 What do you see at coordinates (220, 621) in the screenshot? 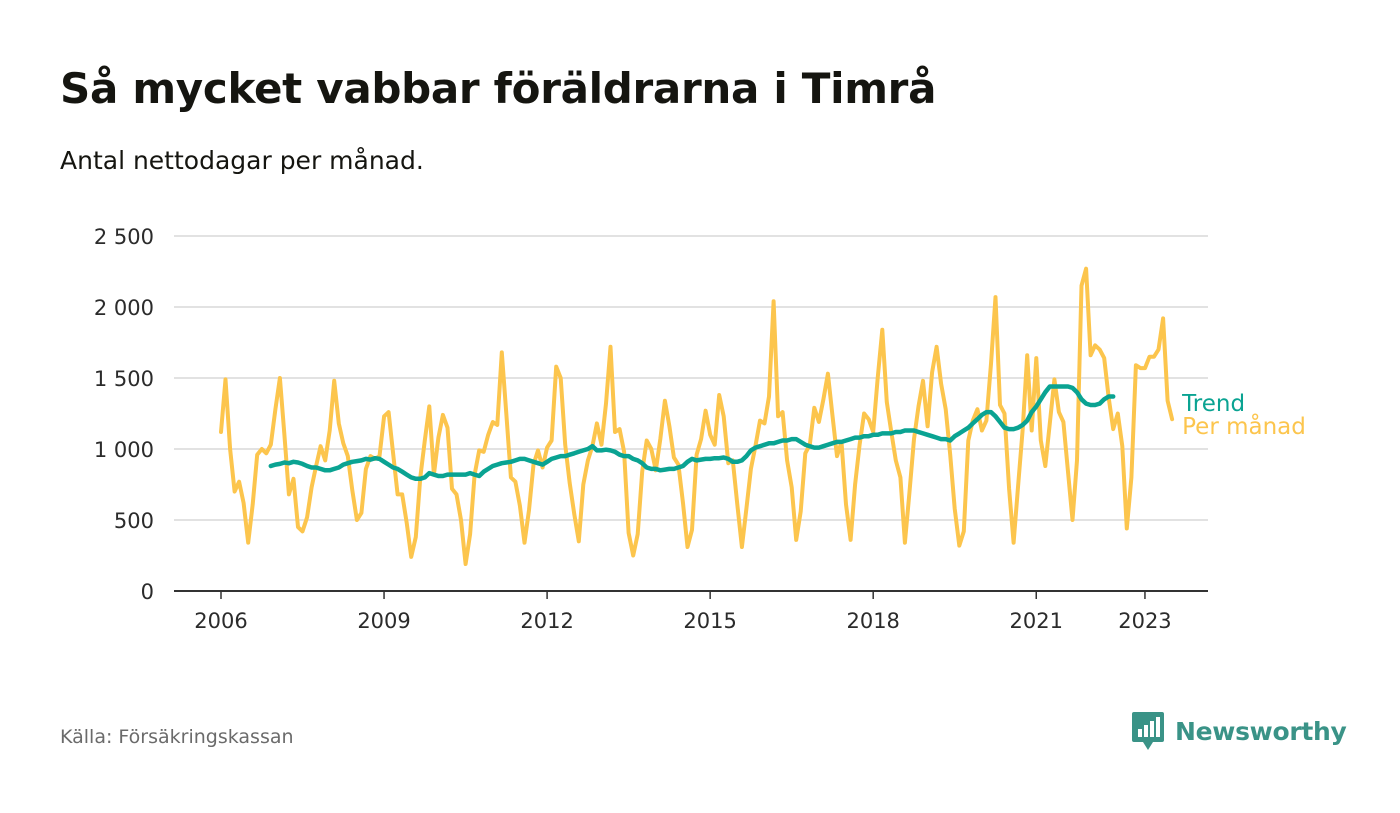
I see `x-tick-label: 2006` at bounding box center [220, 621].